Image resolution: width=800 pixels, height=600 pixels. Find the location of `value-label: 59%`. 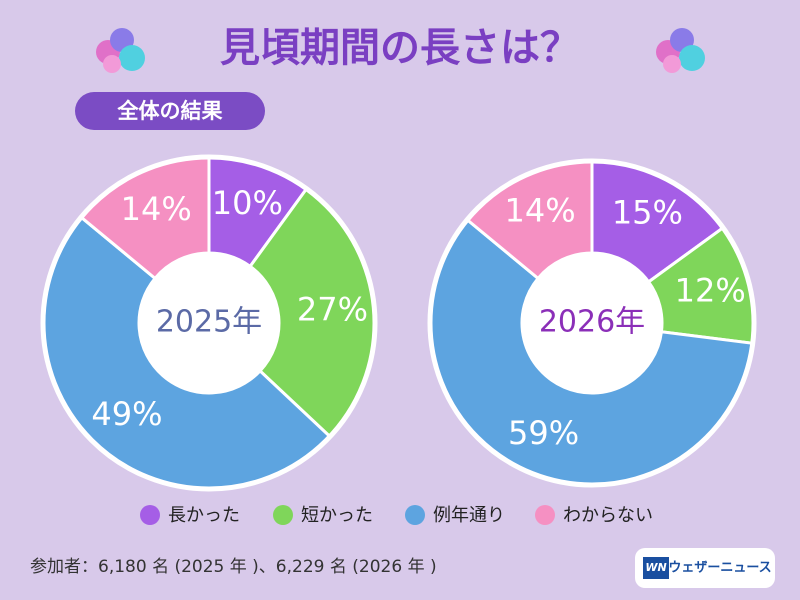

value-label: 59% is located at coordinates (543, 433).